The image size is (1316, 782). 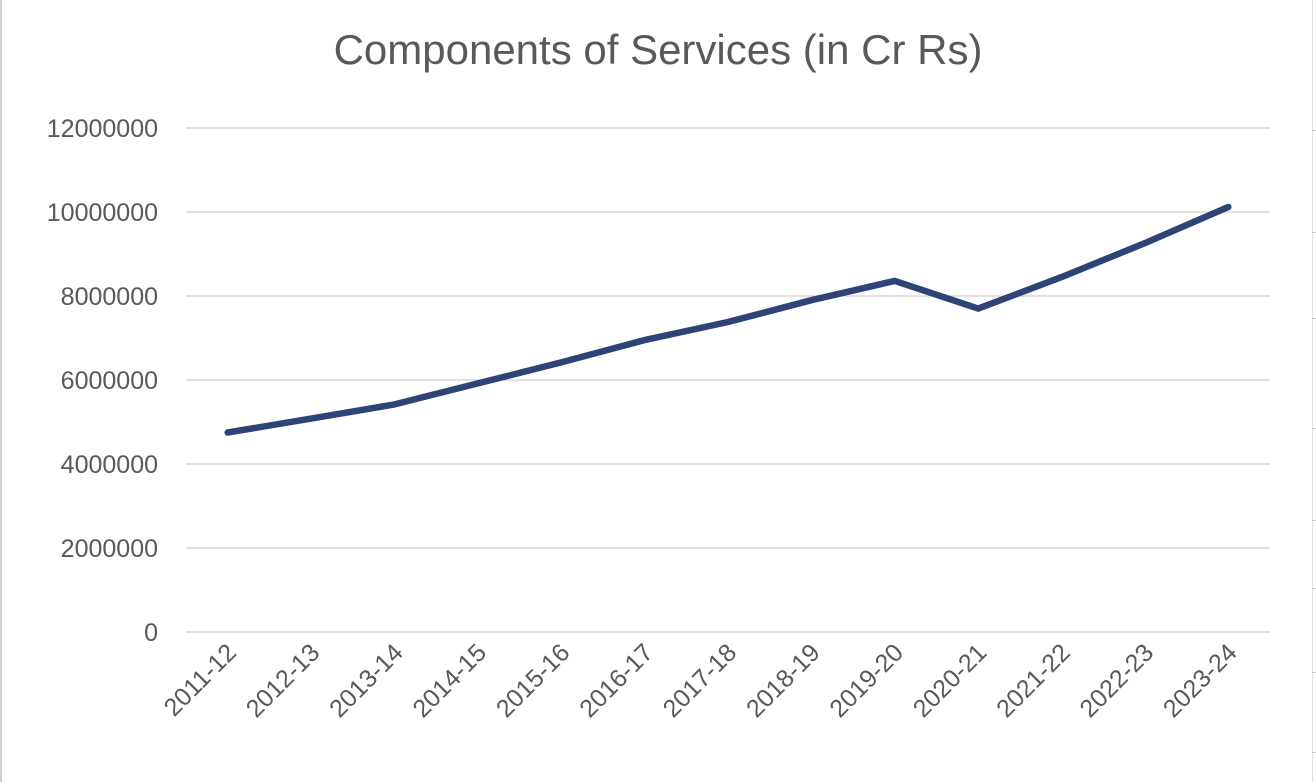 What do you see at coordinates (866, 680) in the screenshot?
I see `x-tick-label: 2019-20` at bounding box center [866, 680].